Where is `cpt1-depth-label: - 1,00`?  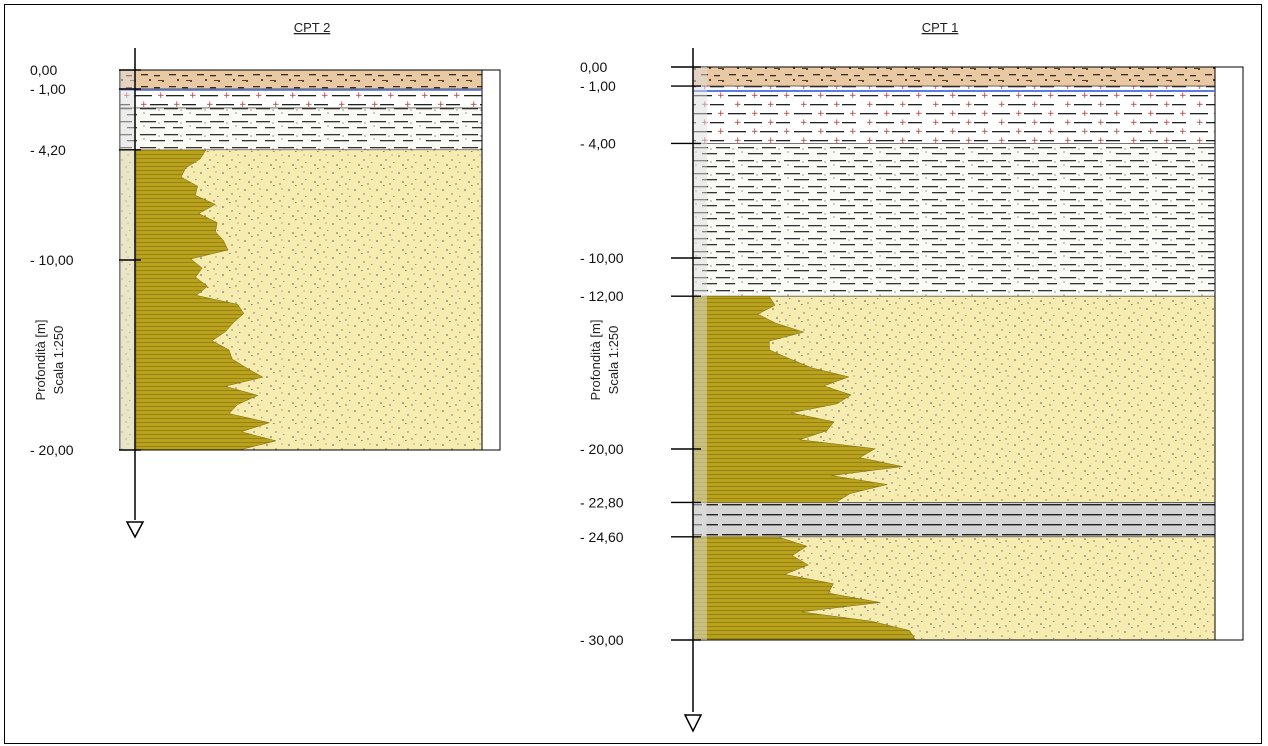
cpt1-depth-label: - 1,00 is located at coordinates (598, 86).